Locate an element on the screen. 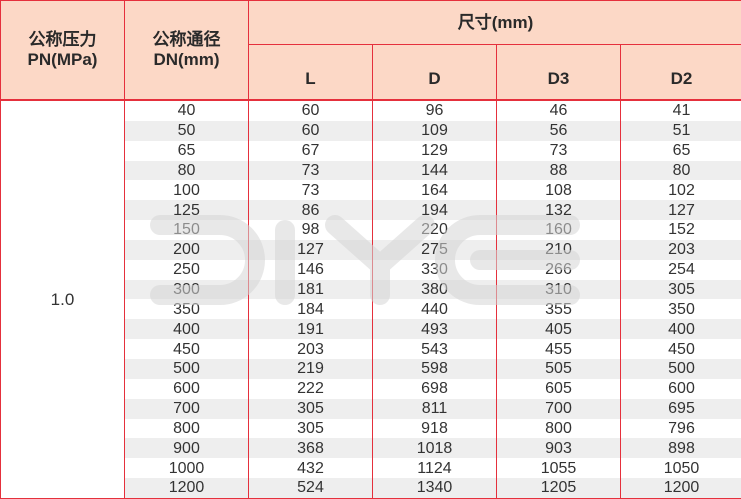 The width and height of the screenshot is (741, 499). cell-d: 811 is located at coordinates (434, 408).